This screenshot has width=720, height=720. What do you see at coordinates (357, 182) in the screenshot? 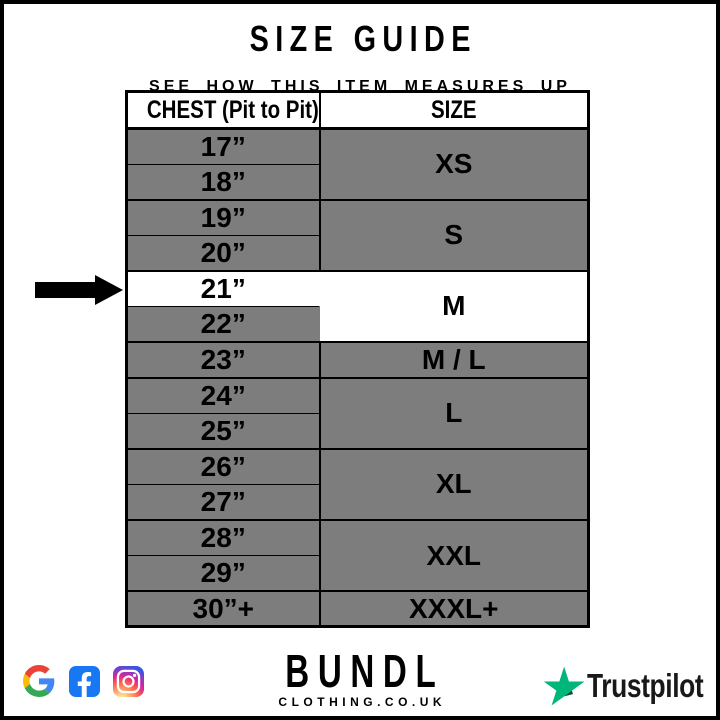
I see `table-row: 18”` at bounding box center [357, 182].